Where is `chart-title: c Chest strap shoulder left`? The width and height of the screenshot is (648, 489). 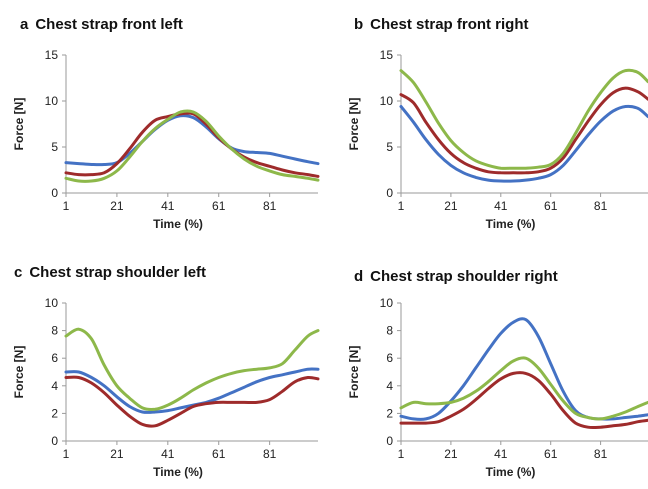
chart-title: c Chest strap shoulder left is located at coordinates (110, 272).